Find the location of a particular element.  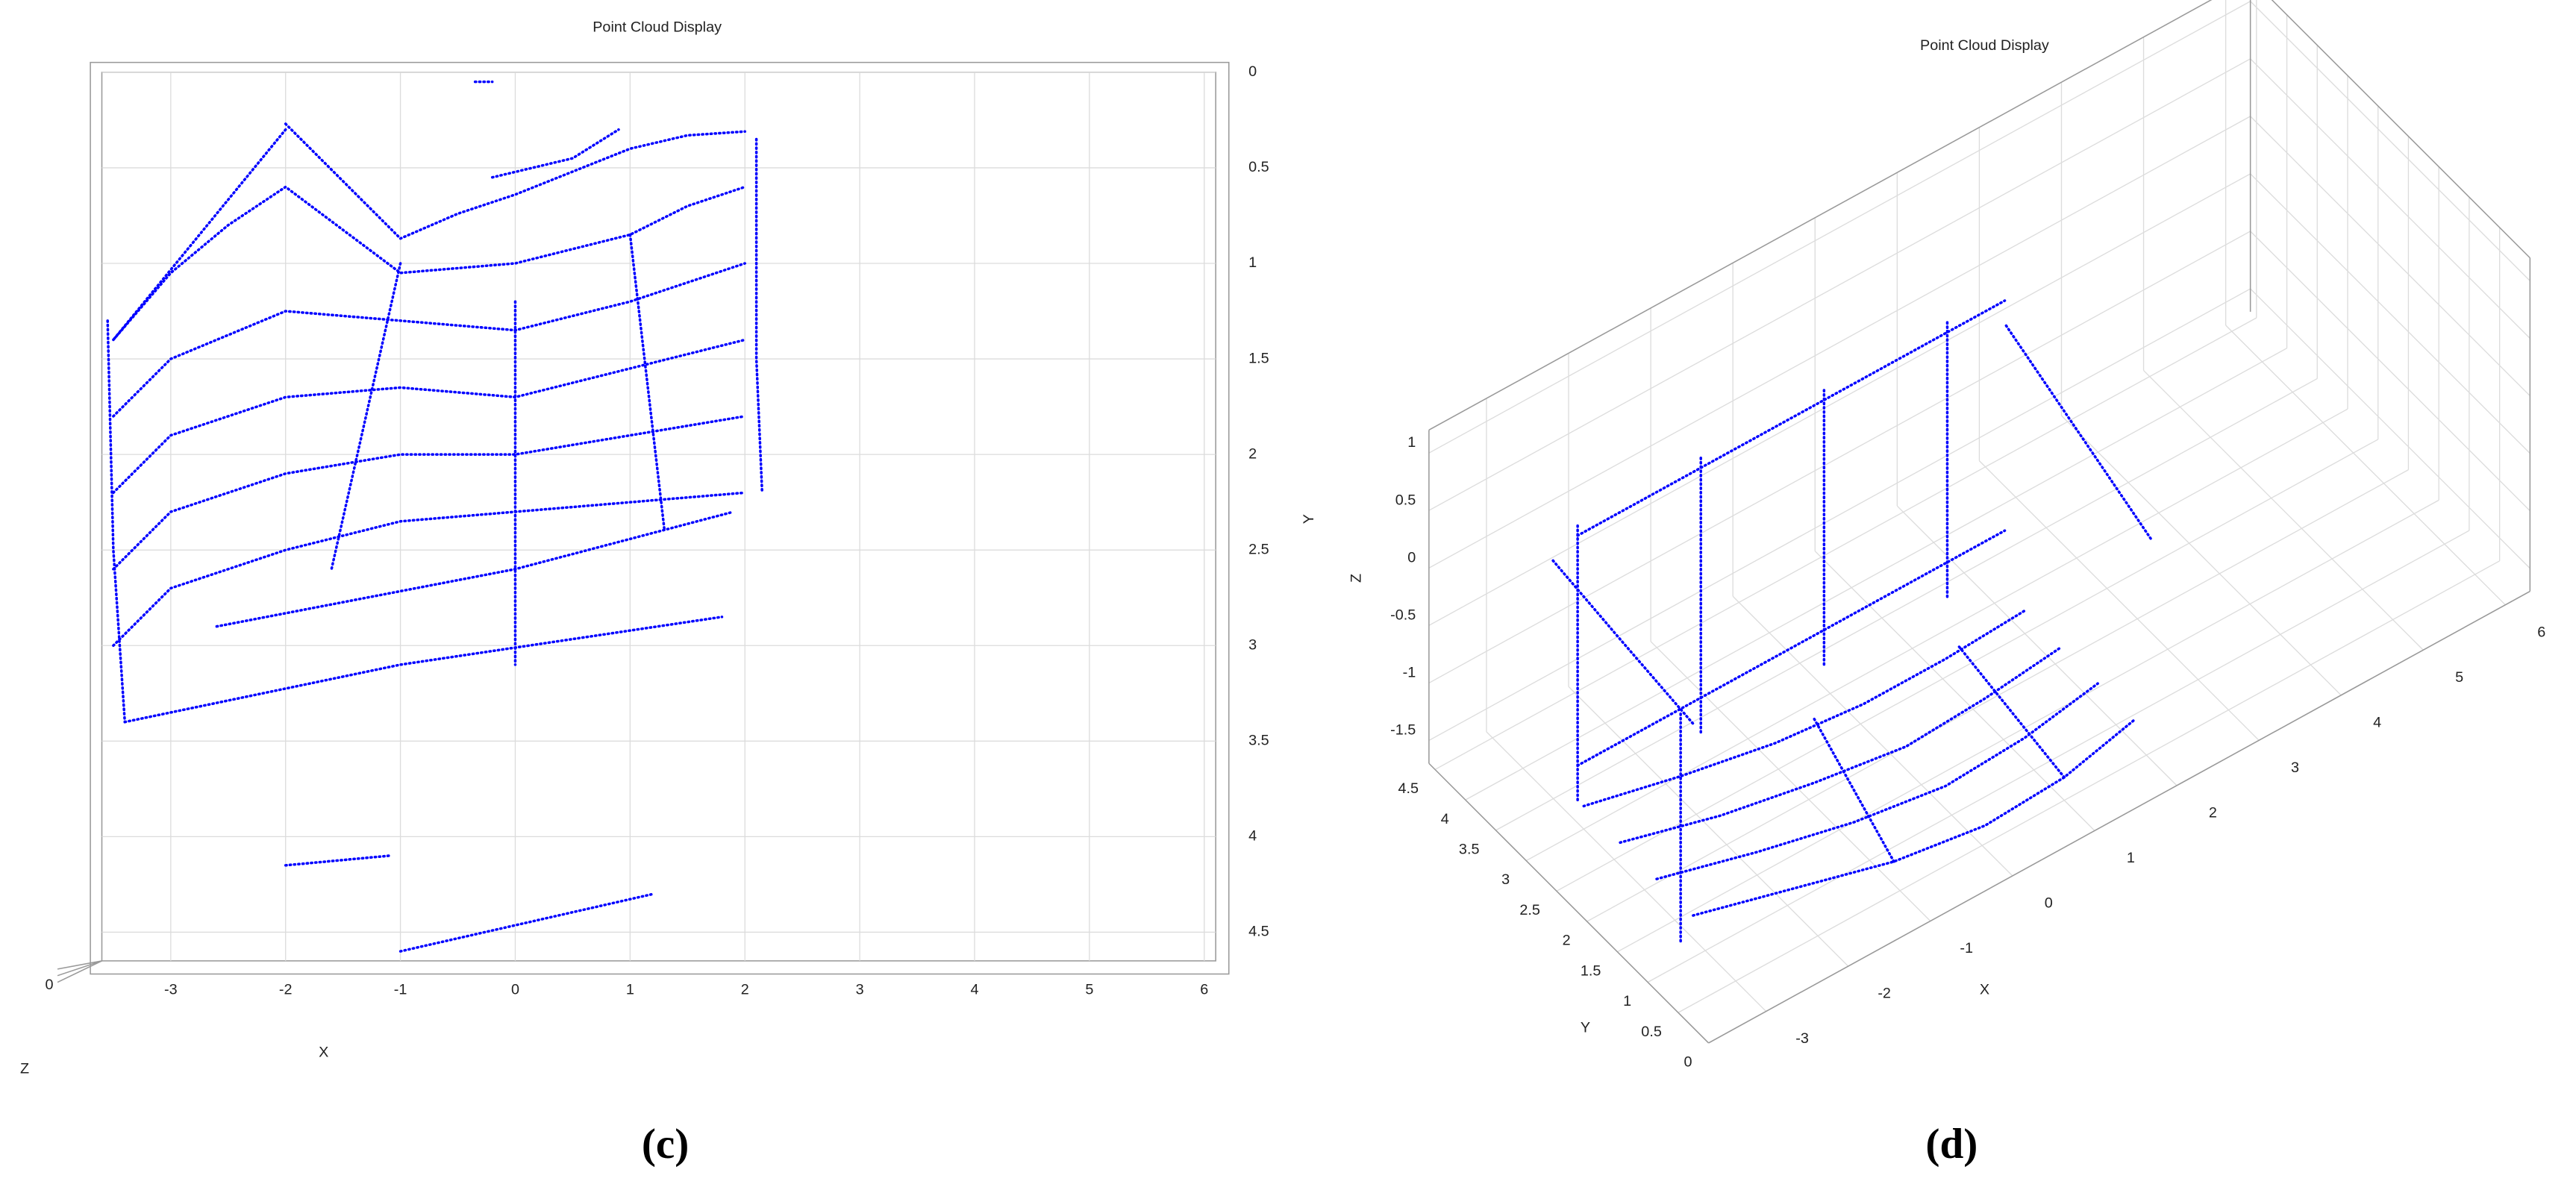

z-tick-label: -1 is located at coordinates (1409, 672).